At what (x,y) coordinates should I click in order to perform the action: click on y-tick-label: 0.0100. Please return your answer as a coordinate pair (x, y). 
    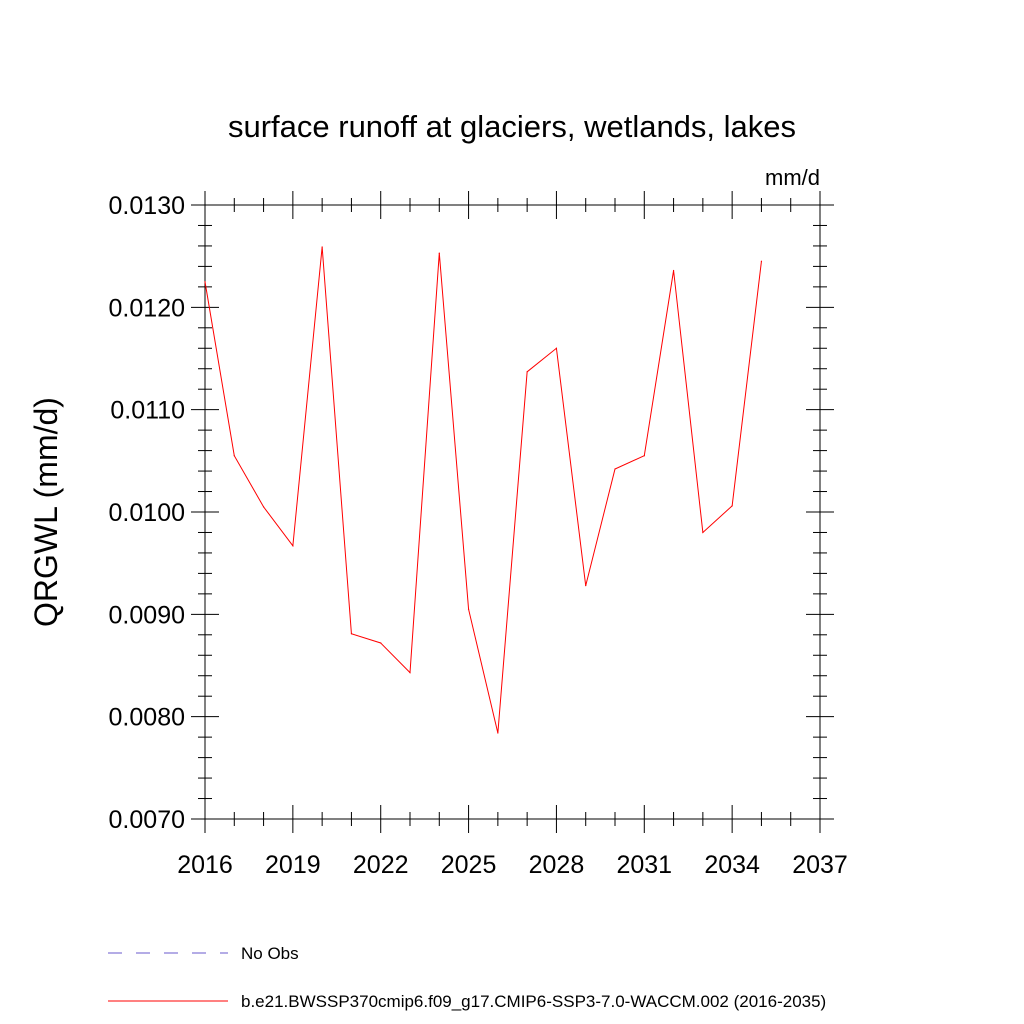
    Looking at the image, I should click on (147, 513).